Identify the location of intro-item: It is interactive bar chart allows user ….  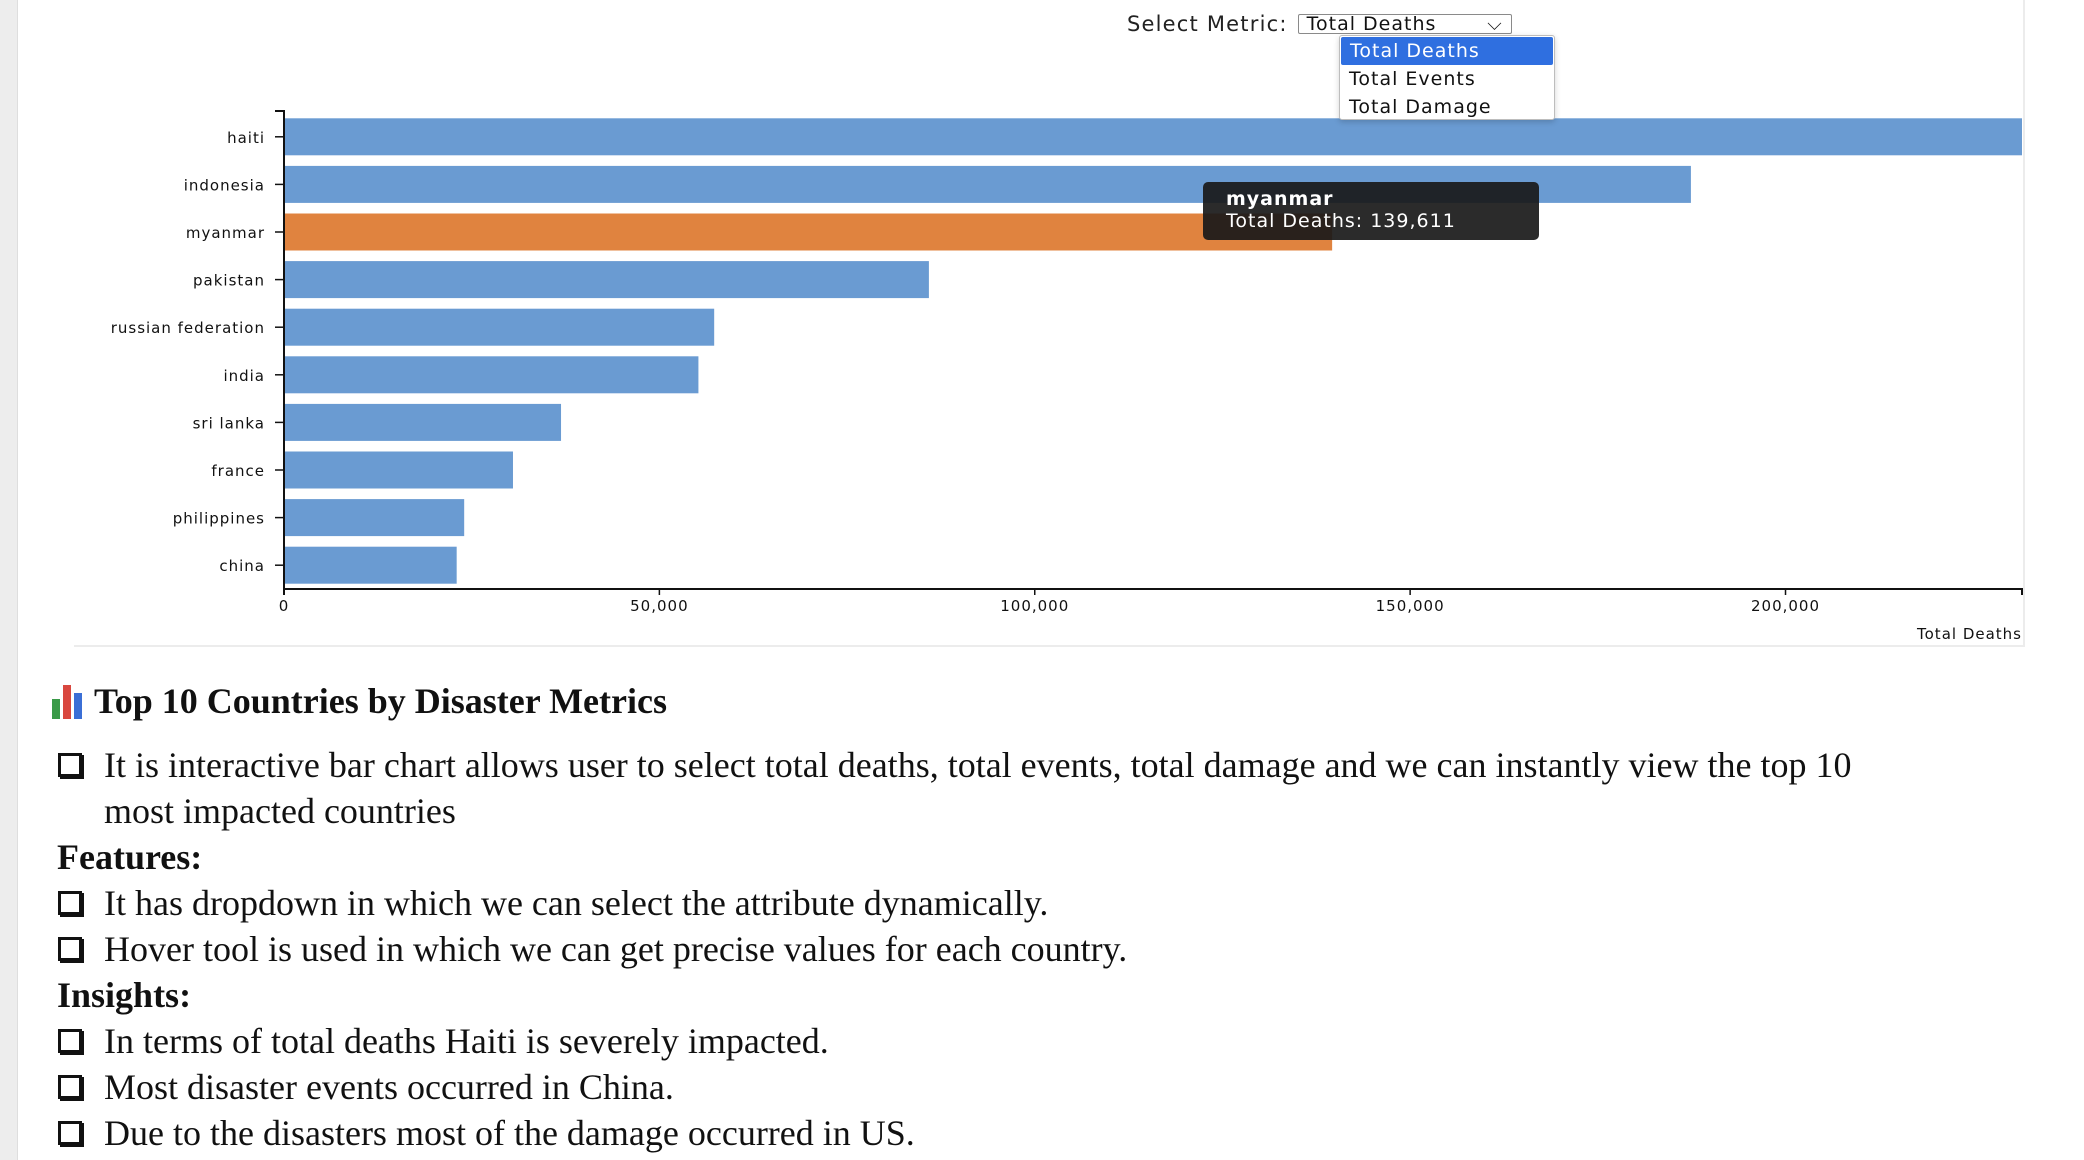
(954, 788).